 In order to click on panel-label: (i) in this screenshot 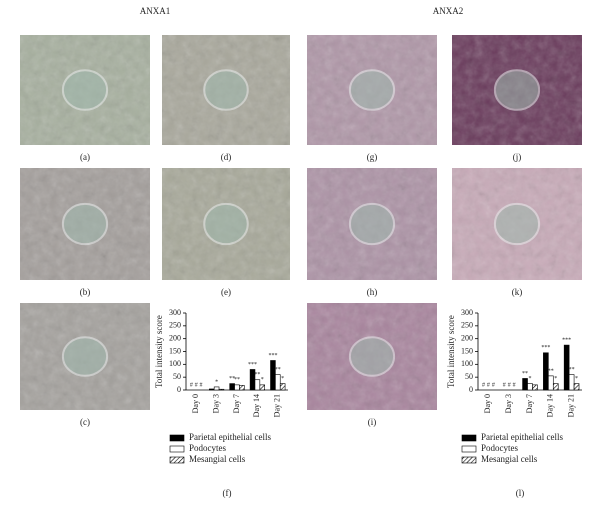, I will do `click(372, 422)`.